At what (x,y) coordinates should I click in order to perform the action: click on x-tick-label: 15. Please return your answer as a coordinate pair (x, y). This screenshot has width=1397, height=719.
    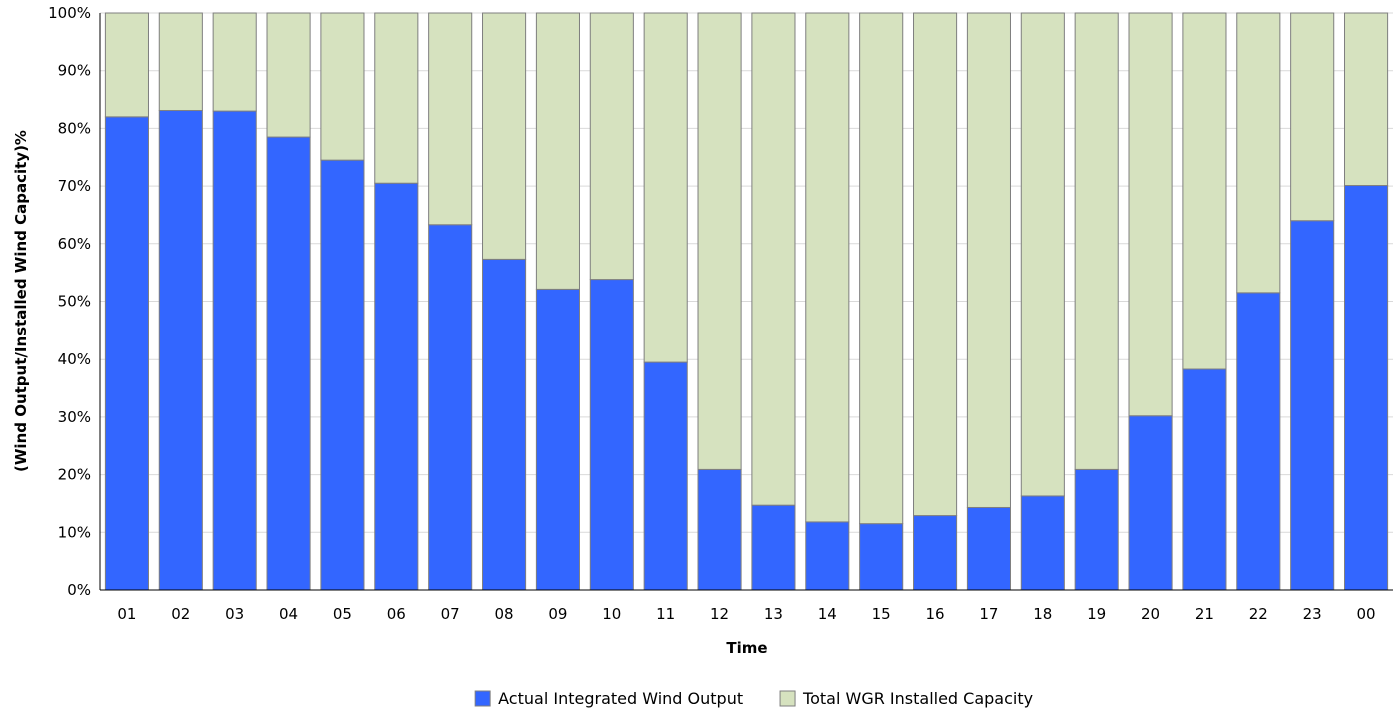
    Looking at the image, I should click on (881, 614).